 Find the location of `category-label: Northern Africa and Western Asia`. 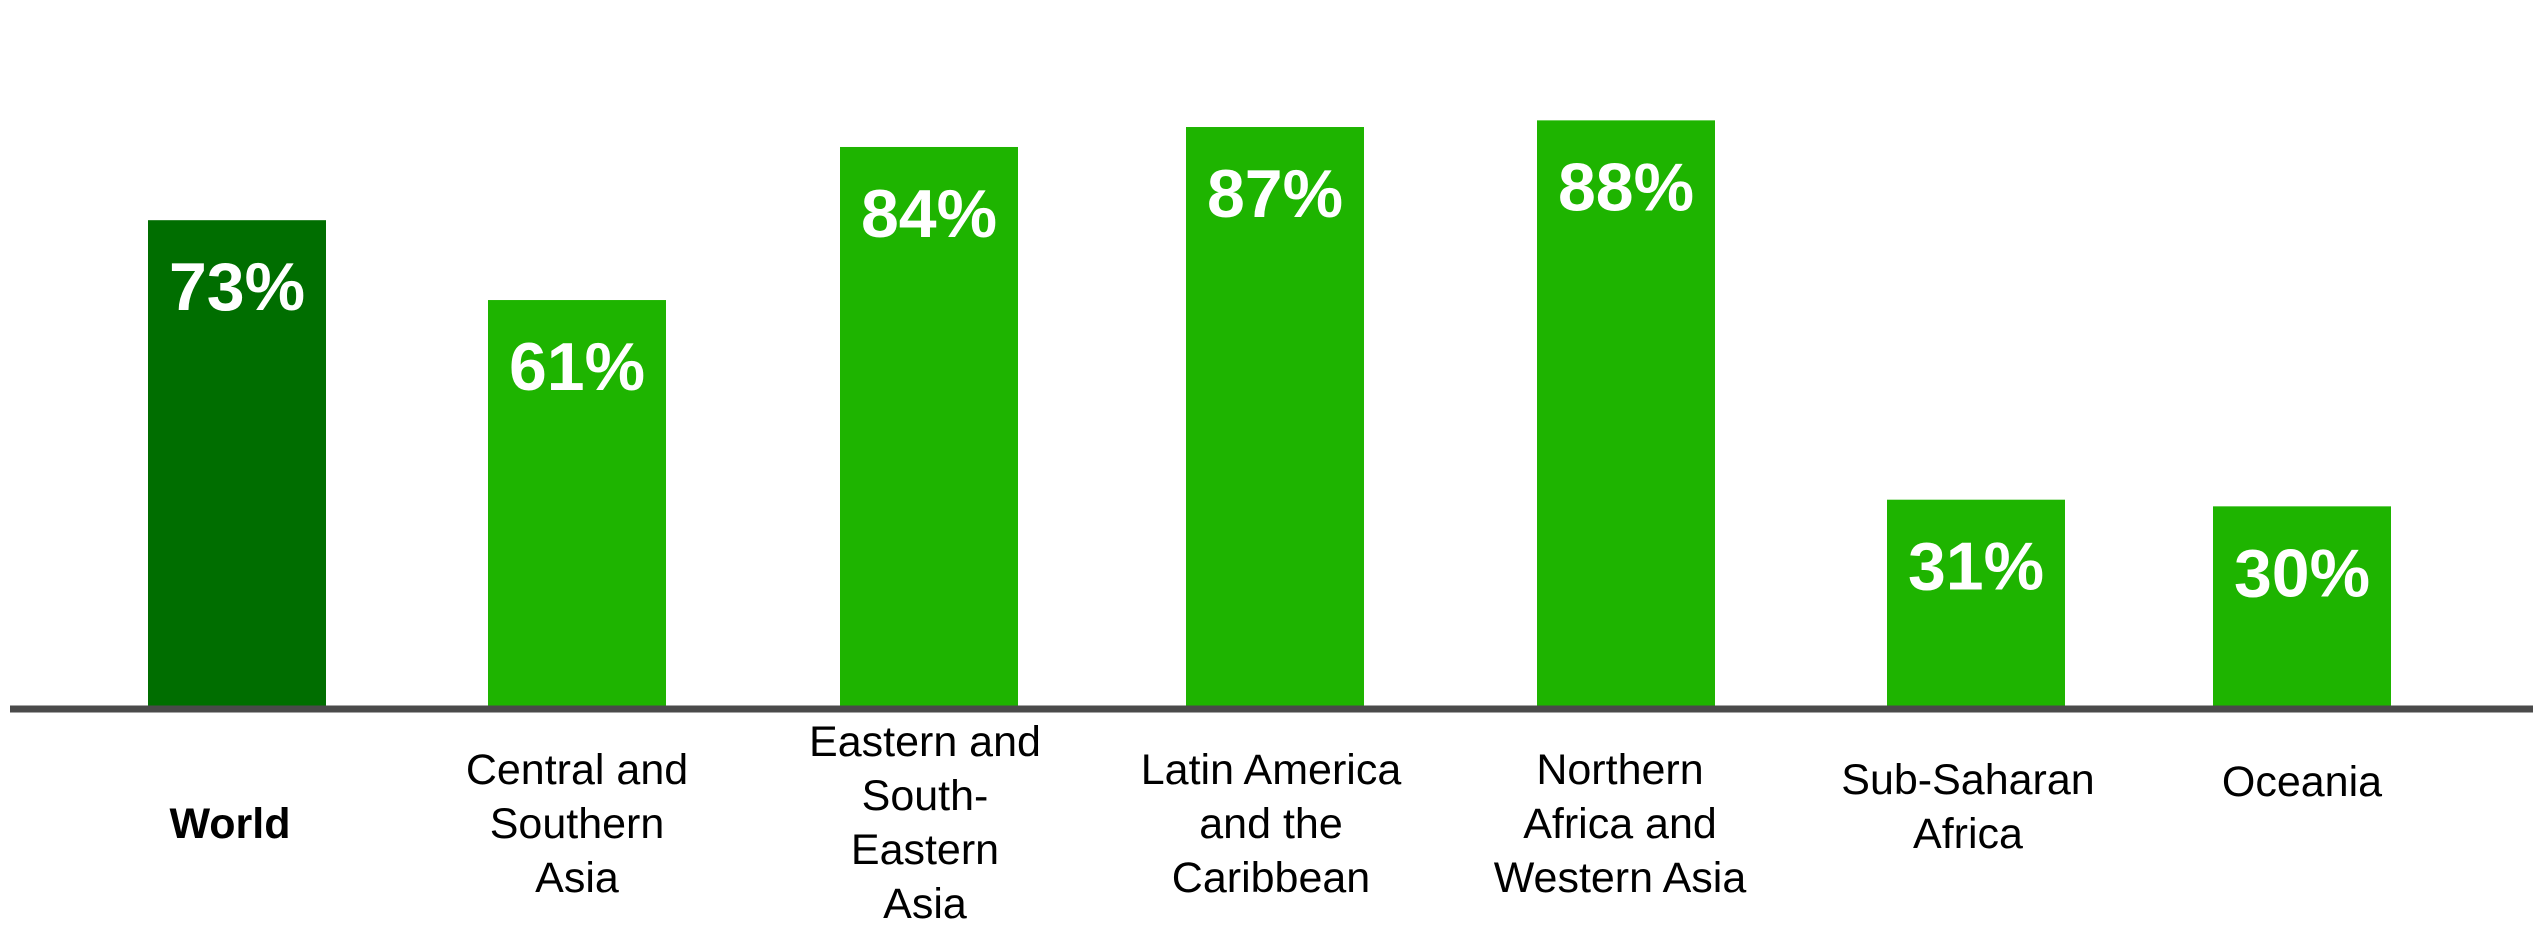

category-label: Northern Africa and Western Asia is located at coordinates (1620, 824).